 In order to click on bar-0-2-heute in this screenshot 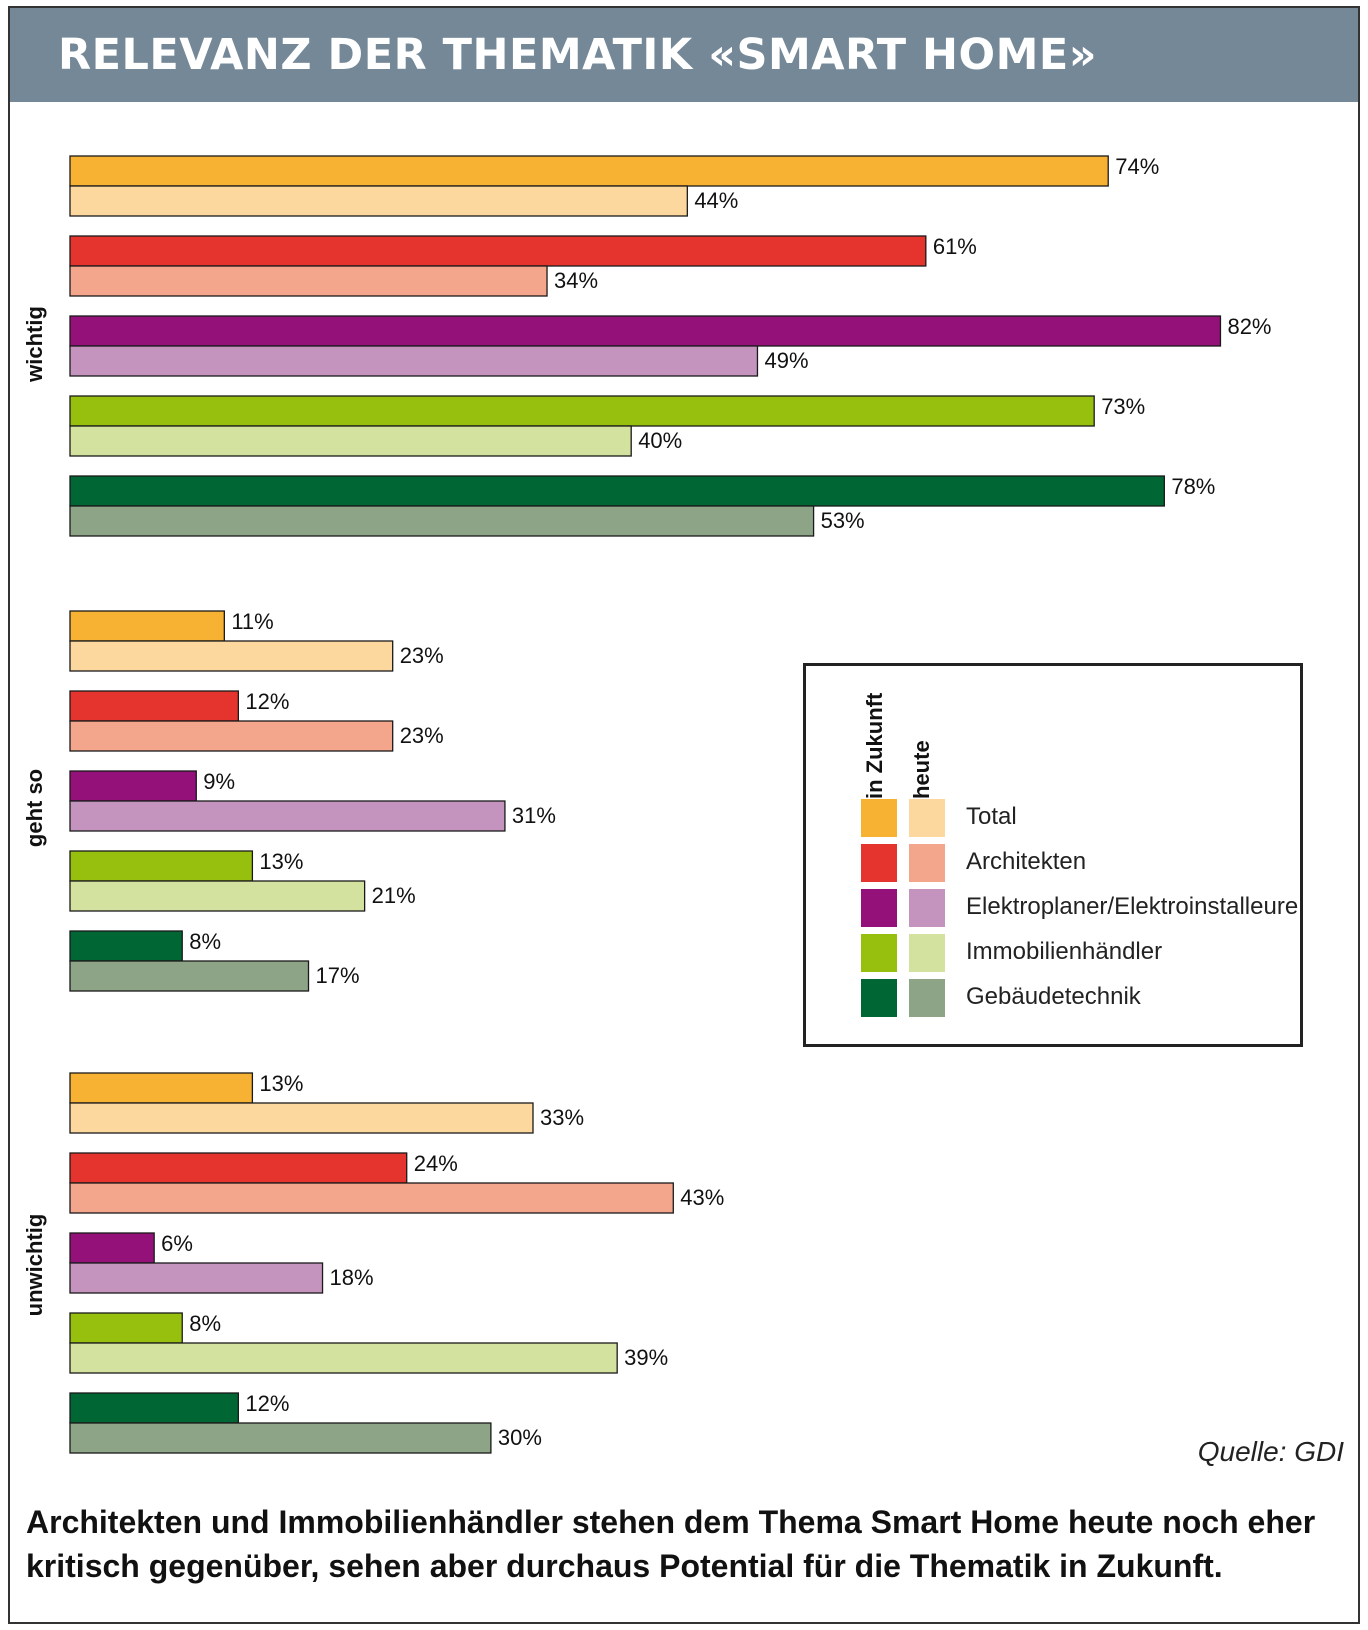, I will do `click(414, 361)`.